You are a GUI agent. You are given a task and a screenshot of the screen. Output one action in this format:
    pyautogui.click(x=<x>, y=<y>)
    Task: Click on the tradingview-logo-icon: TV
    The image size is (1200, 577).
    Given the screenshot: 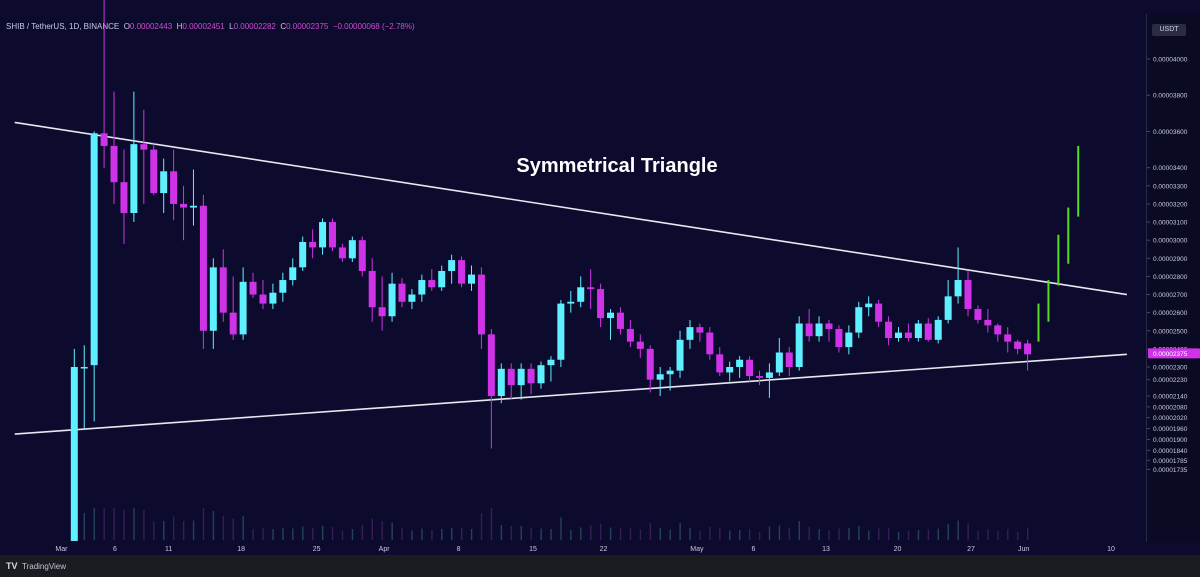 What is the action you would take?
    pyautogui.click(x=12, y=566)
    